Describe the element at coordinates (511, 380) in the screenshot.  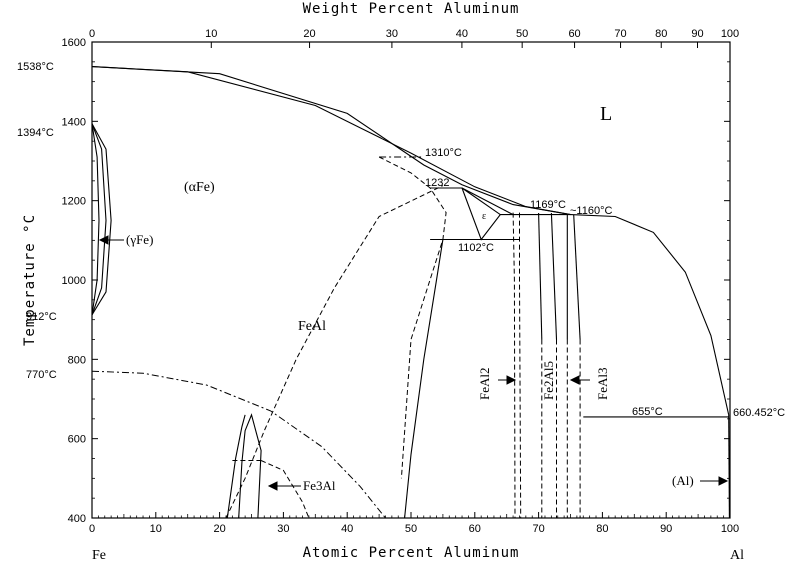
I see `arrowhead-feal2` at that location.